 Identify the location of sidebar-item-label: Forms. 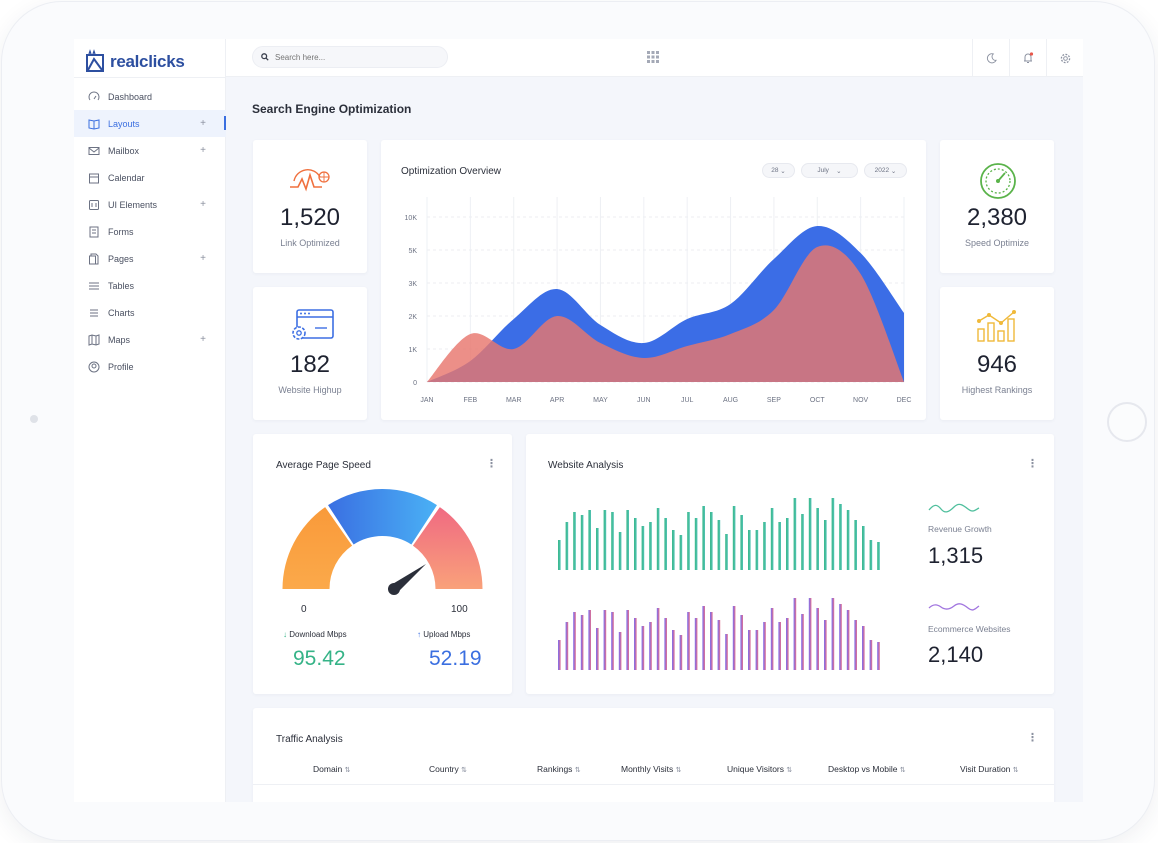
(121, 231).